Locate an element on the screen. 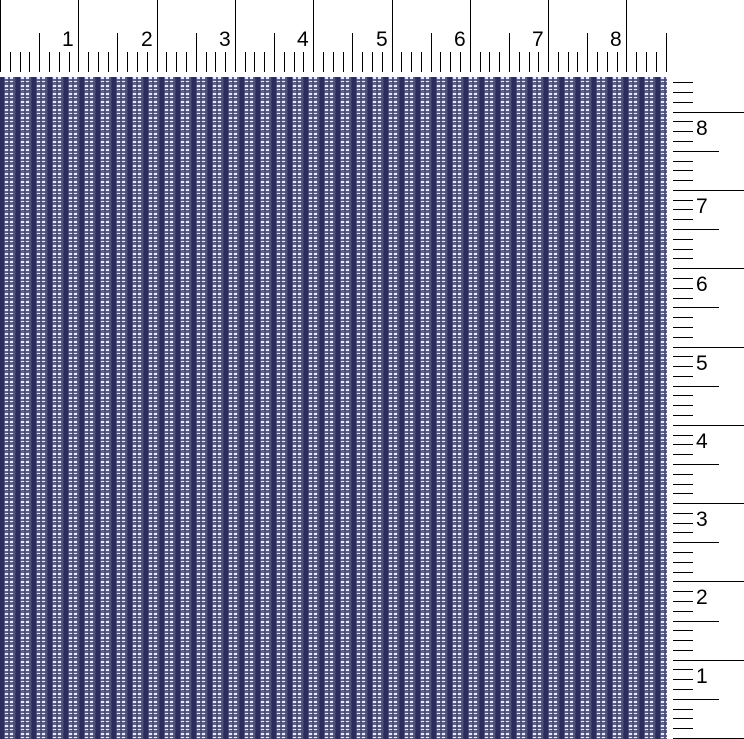  right-ruler: 8 7 6 5 4 3 2 1 is located at coordinates (705, 408).